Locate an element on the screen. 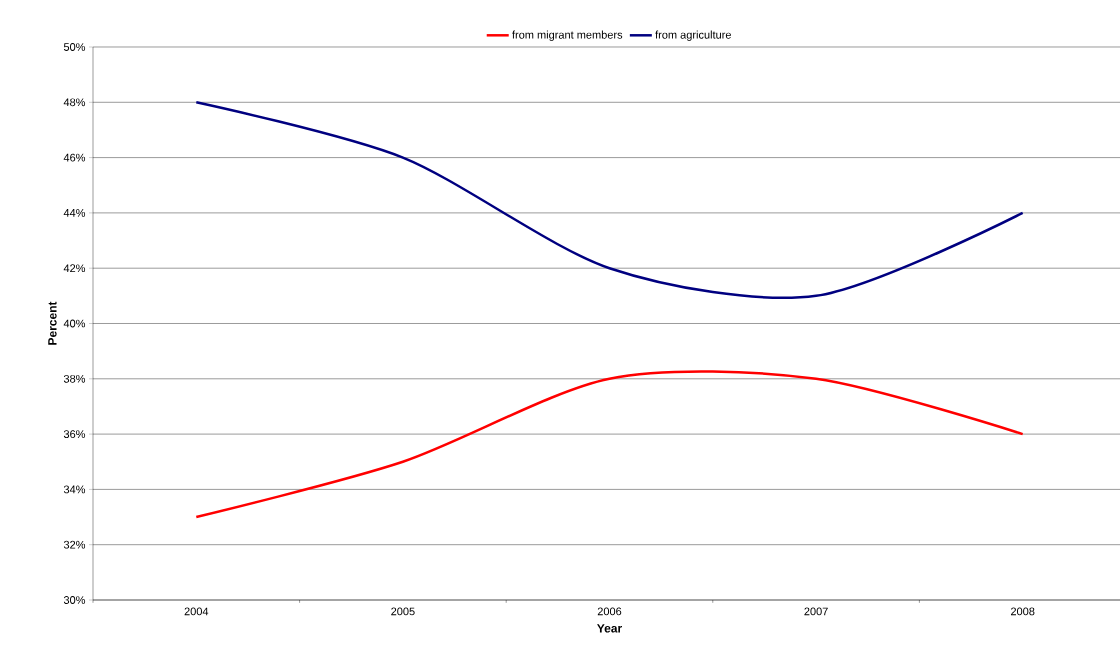  legend-label: from agriculture is located at coordinates (693, 35).